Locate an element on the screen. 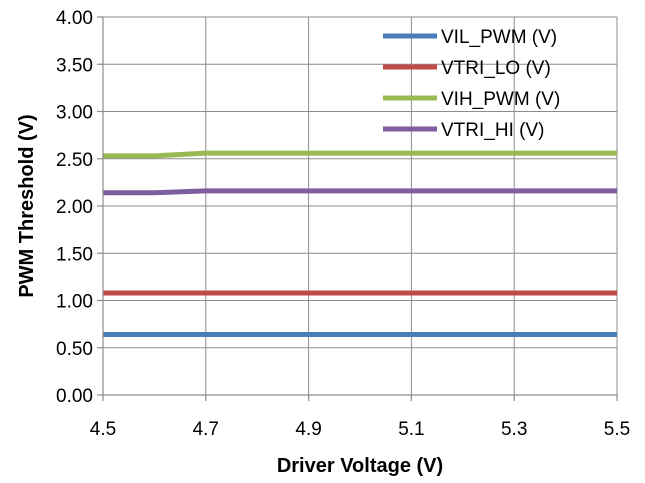 The image size is (645, 483). y-tick-label: 3.50 is located at coordinates (74, 65).